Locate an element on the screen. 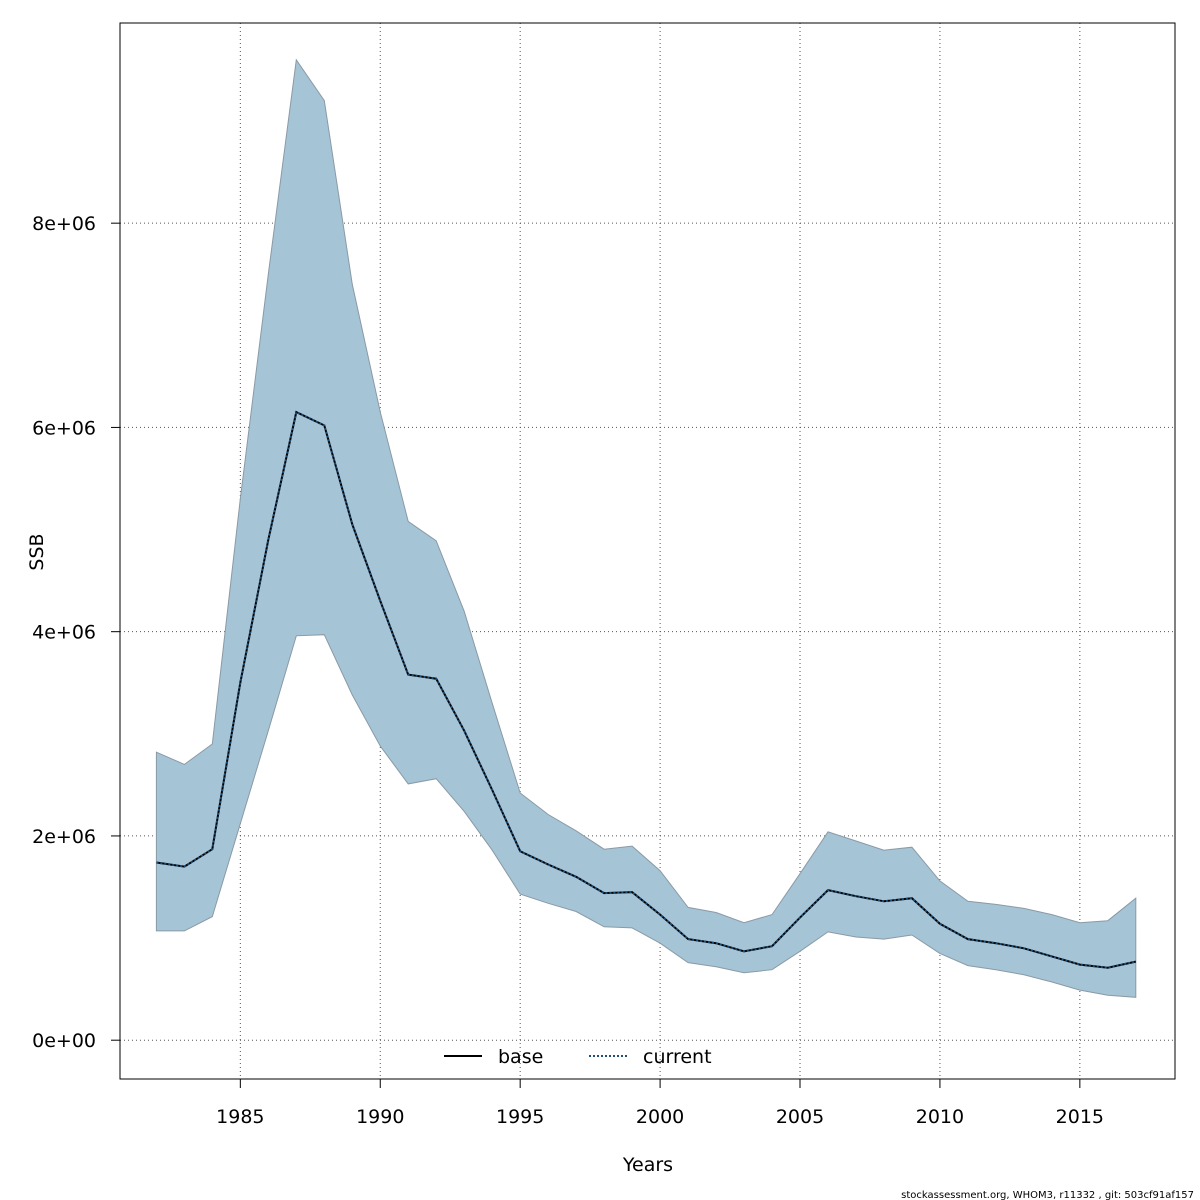  y-axis-ticks: 0e+00 2e+06 4e+06 6e+06 8e+06 is located at coordinates (76, 632).